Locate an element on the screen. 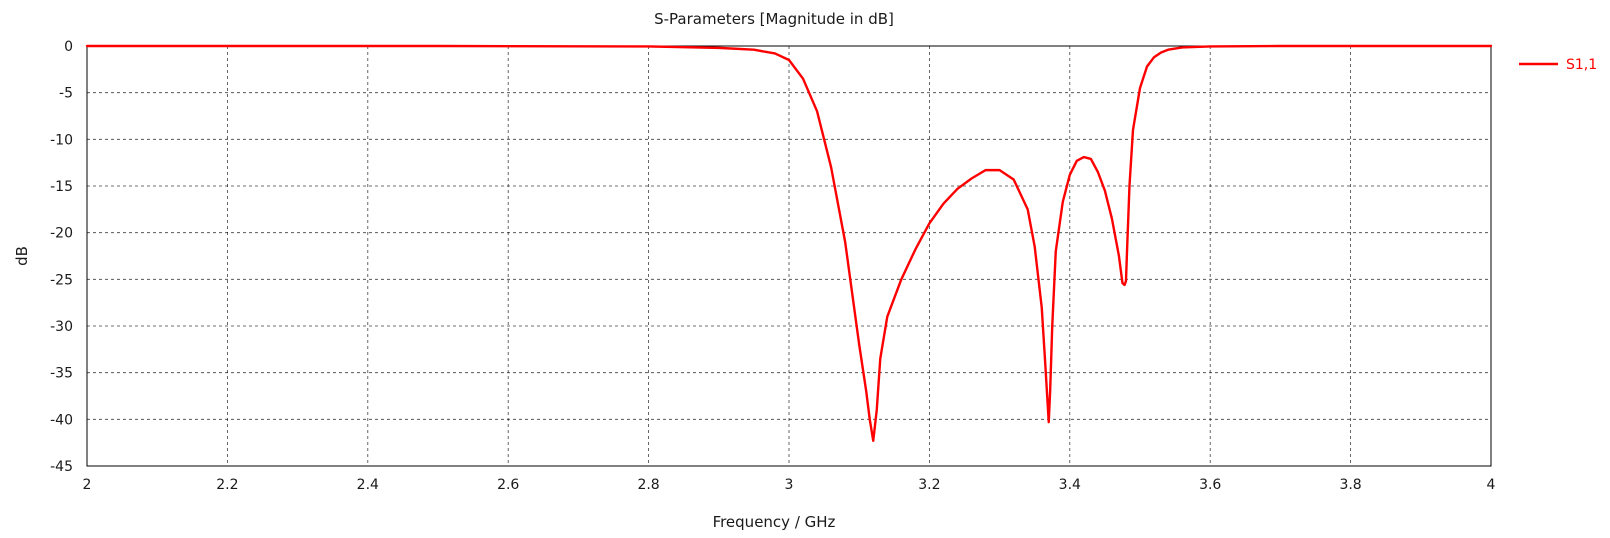  x-tick-label: 2.8 is located at coordinates (648, 485).